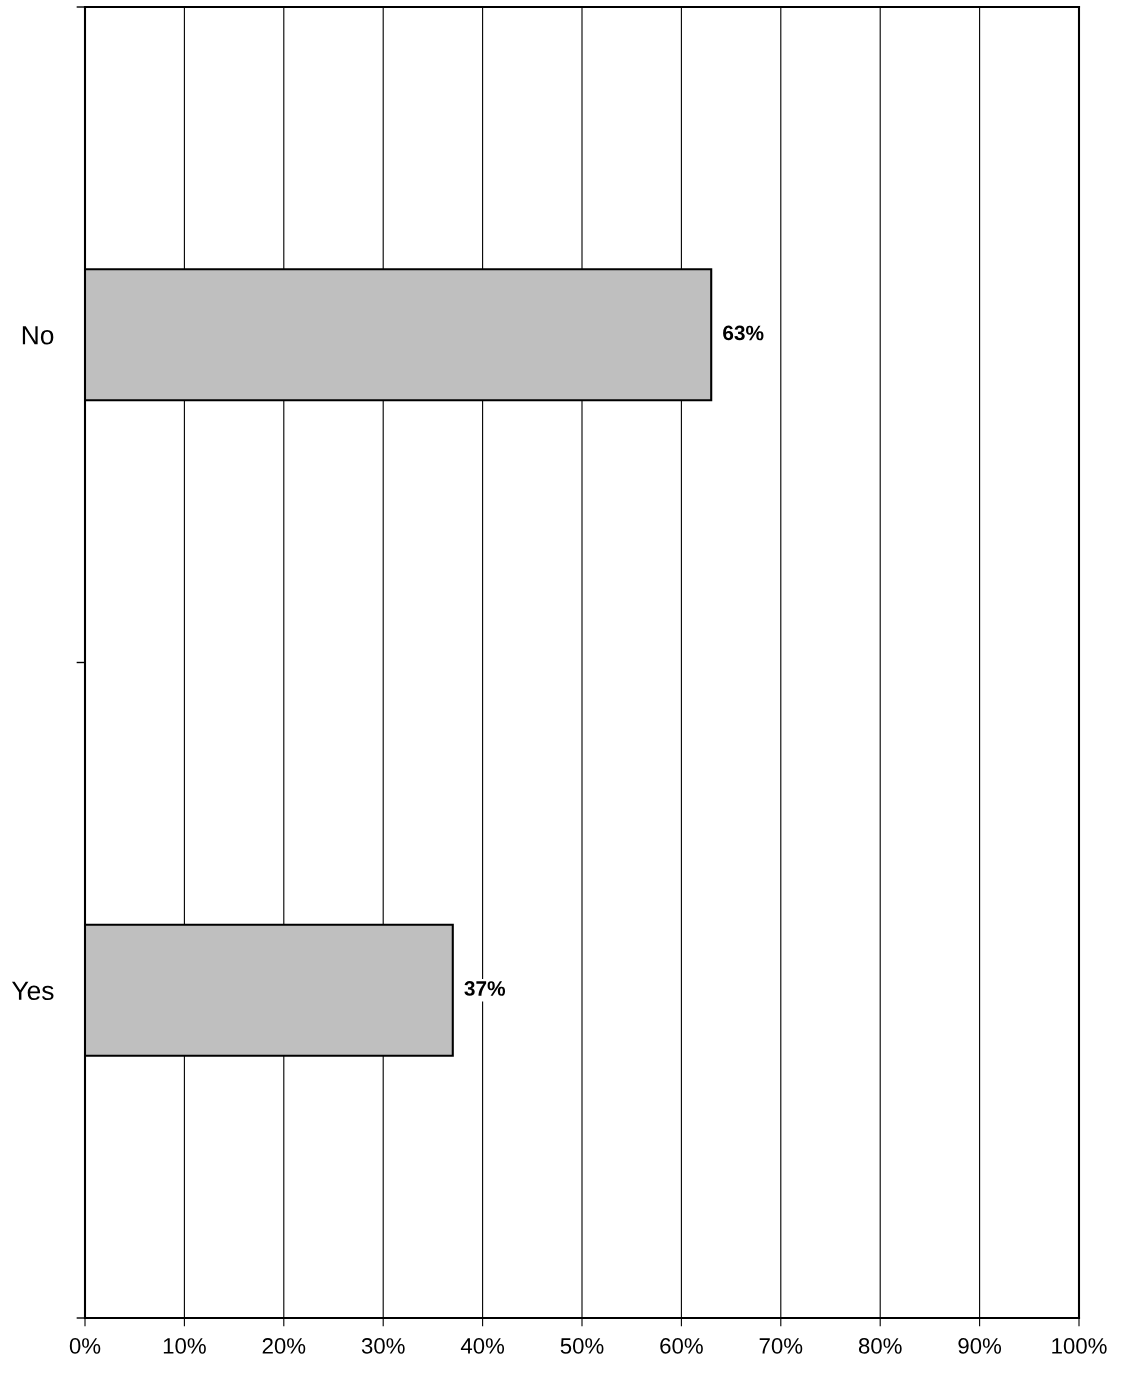 The height and width of the screenshot is (1374, 1128). Describe the element at coordinates (383, 1346) in the screenshot. I see `x-tick-label: 30%` at that location.